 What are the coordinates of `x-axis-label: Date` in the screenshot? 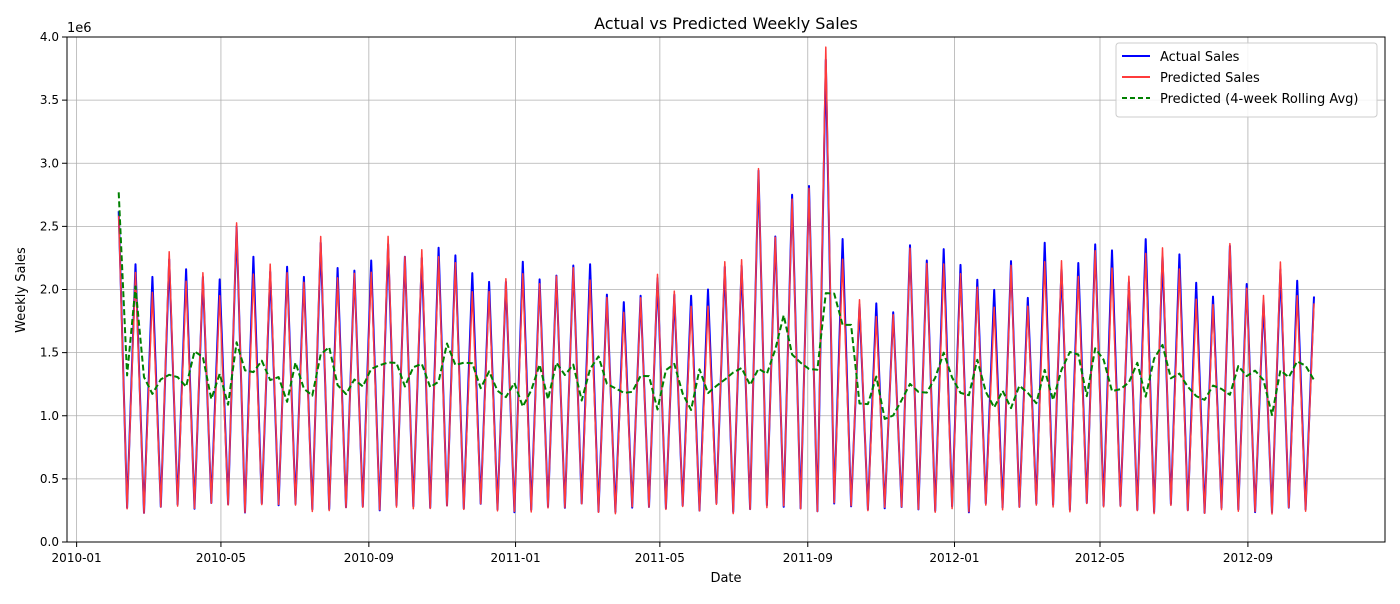 It's located at (725, 578).